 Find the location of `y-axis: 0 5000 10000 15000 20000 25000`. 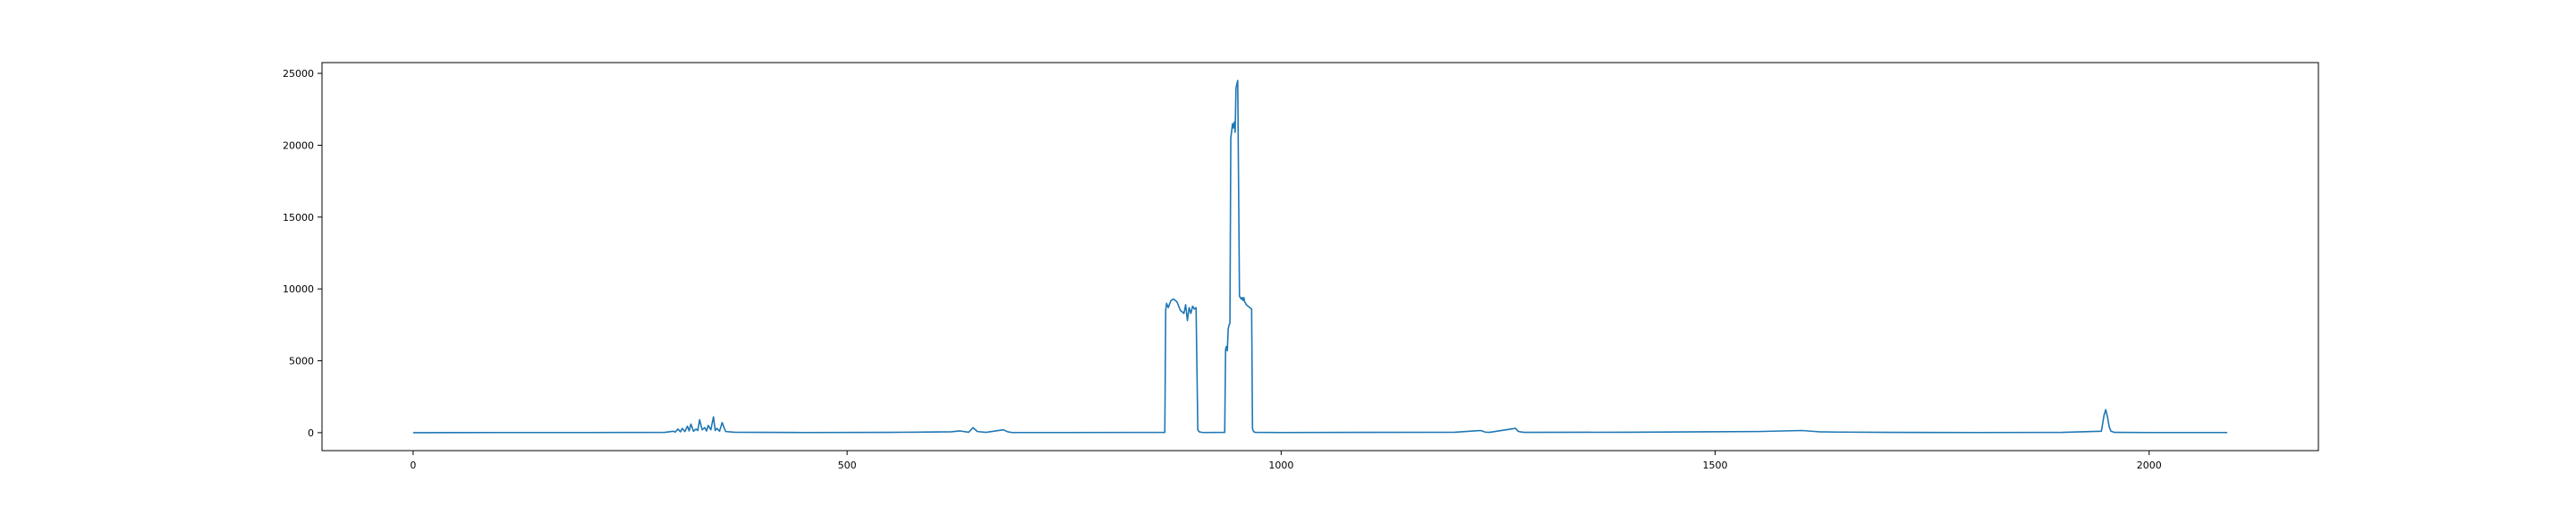

y-axis: 0 5000 10000 15000 20000 25000 is located at coordinates (302, 254).